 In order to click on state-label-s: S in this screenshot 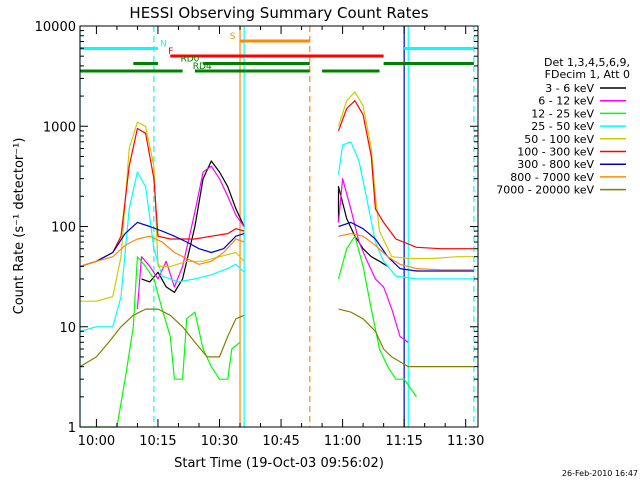, I will do `click(233, 37)`.